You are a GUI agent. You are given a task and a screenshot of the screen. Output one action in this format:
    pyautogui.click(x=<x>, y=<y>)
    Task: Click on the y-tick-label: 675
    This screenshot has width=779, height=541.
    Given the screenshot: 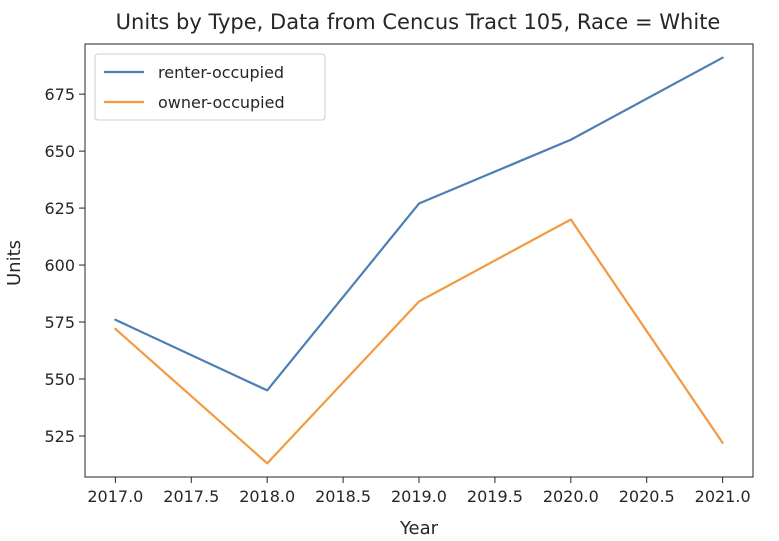 What is the action you would take?
    pyautogui.click(x=59, y=94)
    